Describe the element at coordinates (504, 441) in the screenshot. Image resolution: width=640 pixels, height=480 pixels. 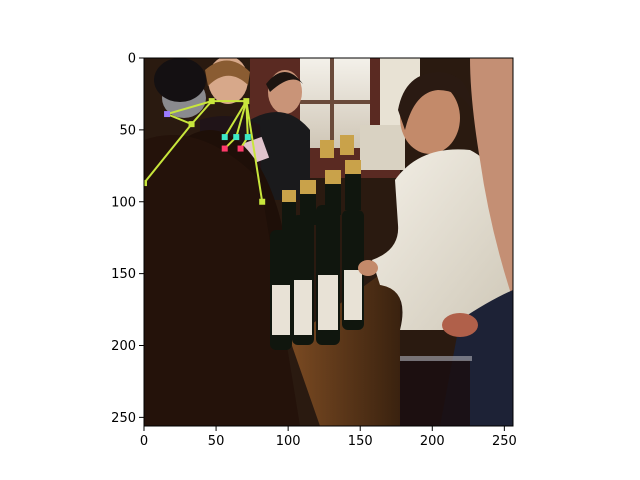
I see `x-tick-label: 250` at that location.